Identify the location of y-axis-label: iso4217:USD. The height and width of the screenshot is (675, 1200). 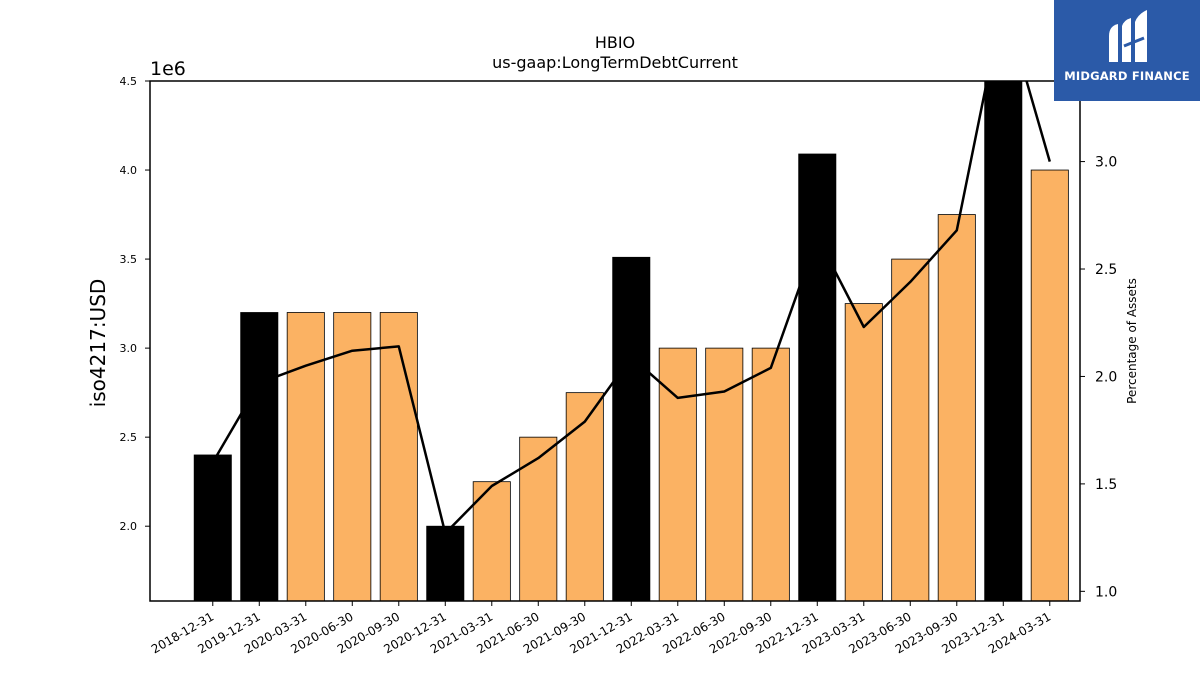
(98, 343).